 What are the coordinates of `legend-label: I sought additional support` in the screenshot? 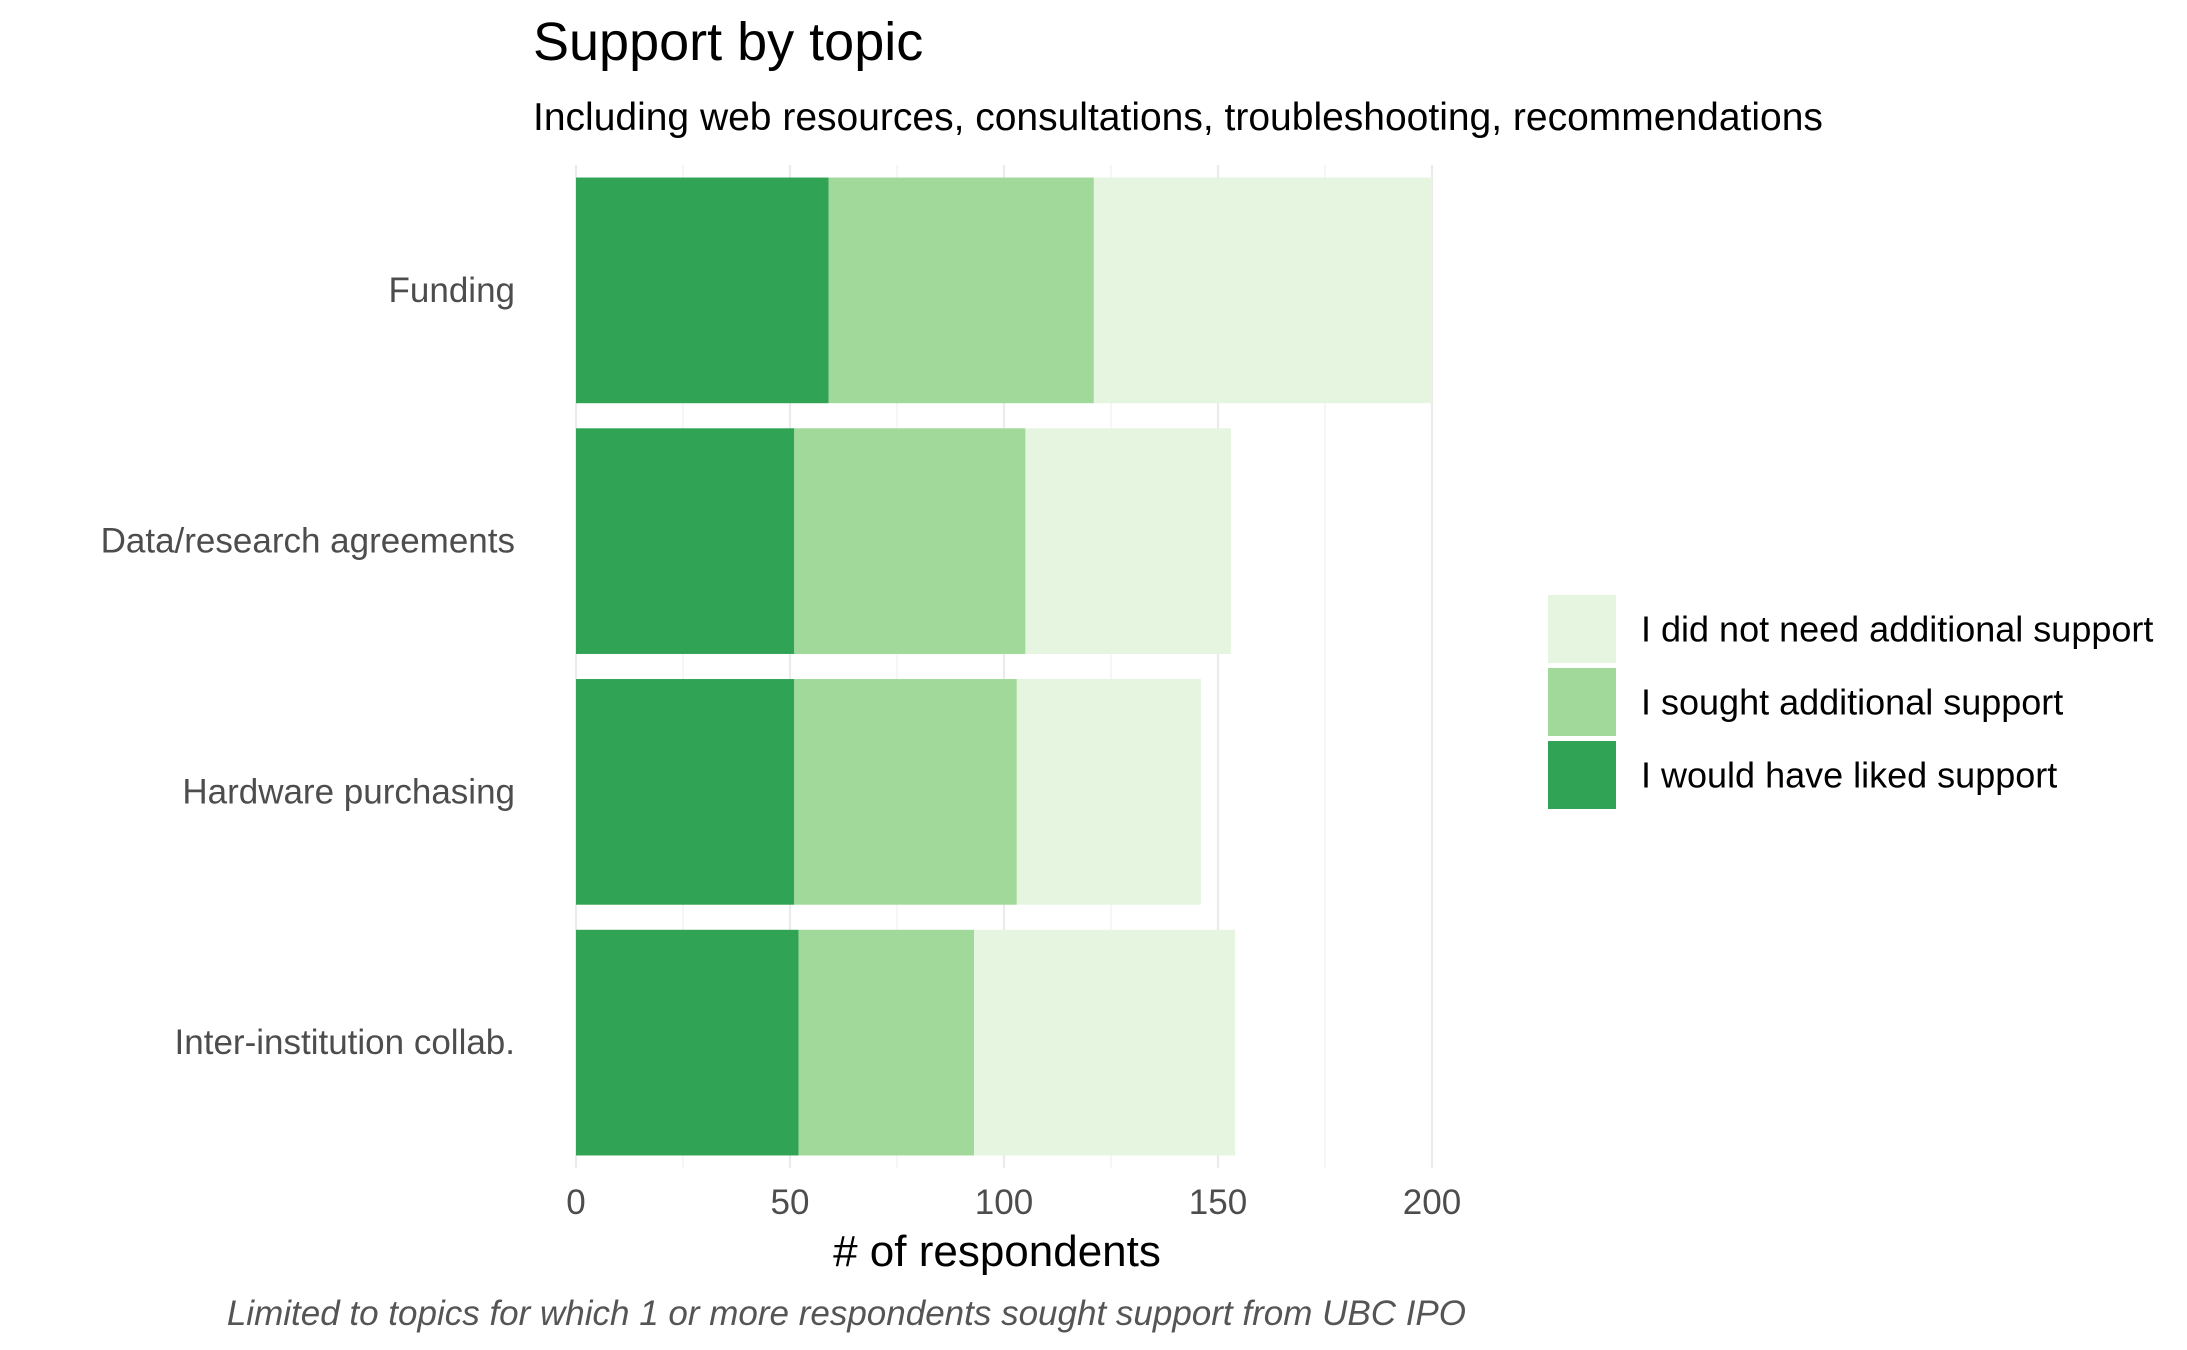 It's located at (1852, 702).